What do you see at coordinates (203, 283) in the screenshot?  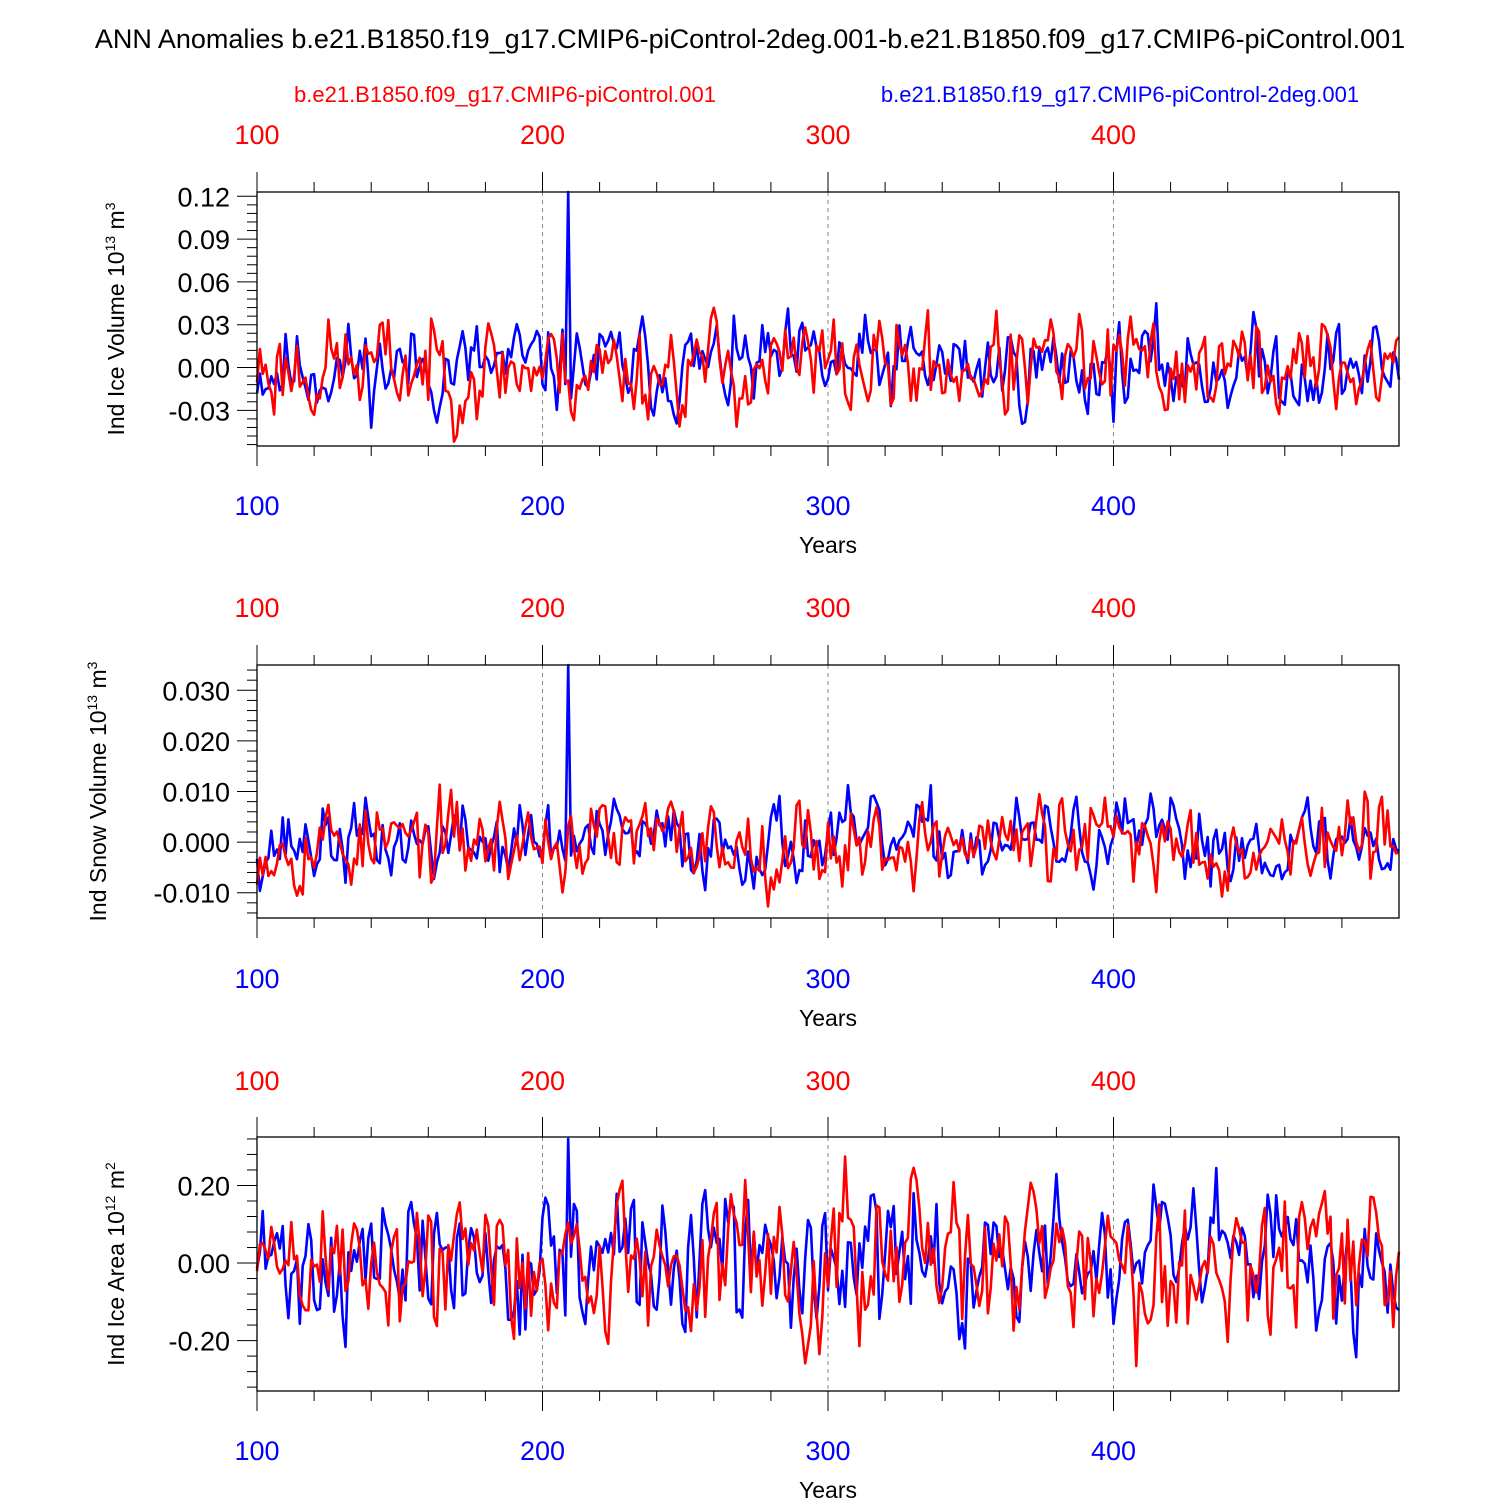 I see `y-tick-label: 0.06` at bounding box center [203, 283].